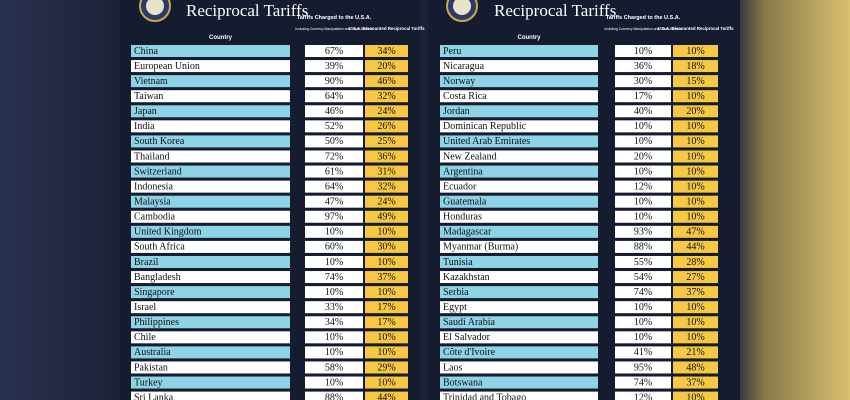 Image resolution: width=850 pixels, height=400 pixels. Describe the element at coordinates (334, 367) in the screenshot. I see `tariff-charged: 58%` at that location.